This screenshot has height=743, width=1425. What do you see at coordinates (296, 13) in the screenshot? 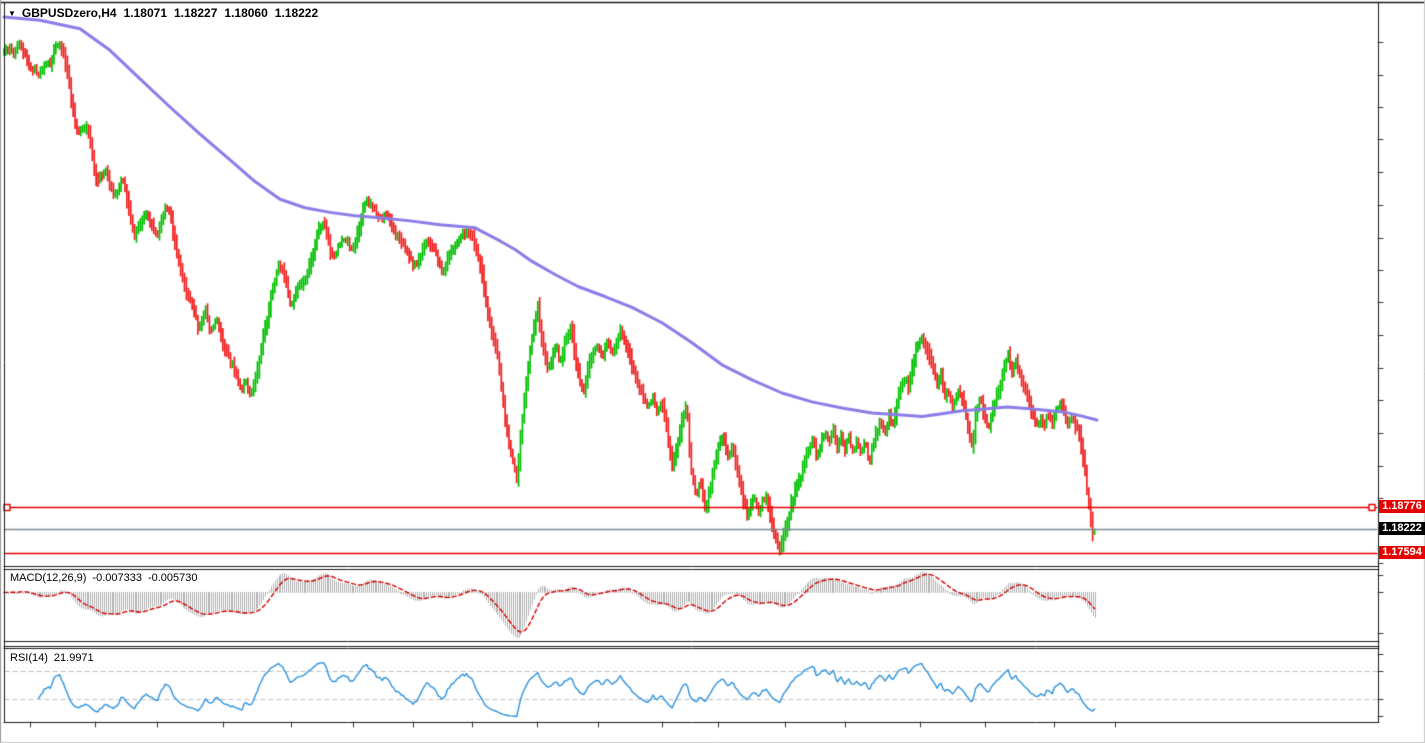
I see `ohlc-close: 1.18222` at bounding box center [296, 13].